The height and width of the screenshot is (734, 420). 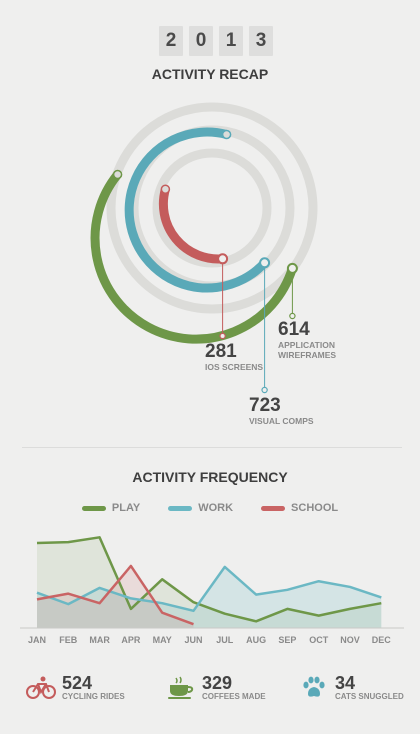 I want to click on month-tick-label: FEB, so click(x=68, y=640).